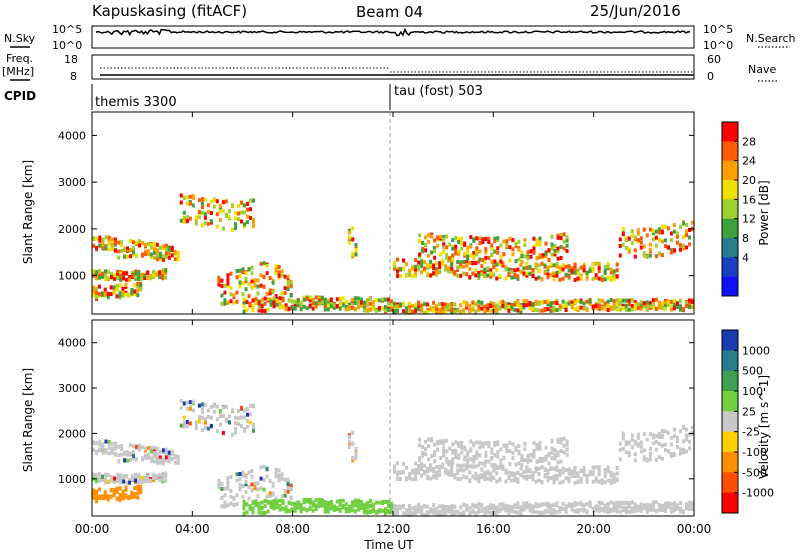 Image resolution: width=800 pixels, height=554 pixels. I want to click on colorbar-segment, so click(730, 190).